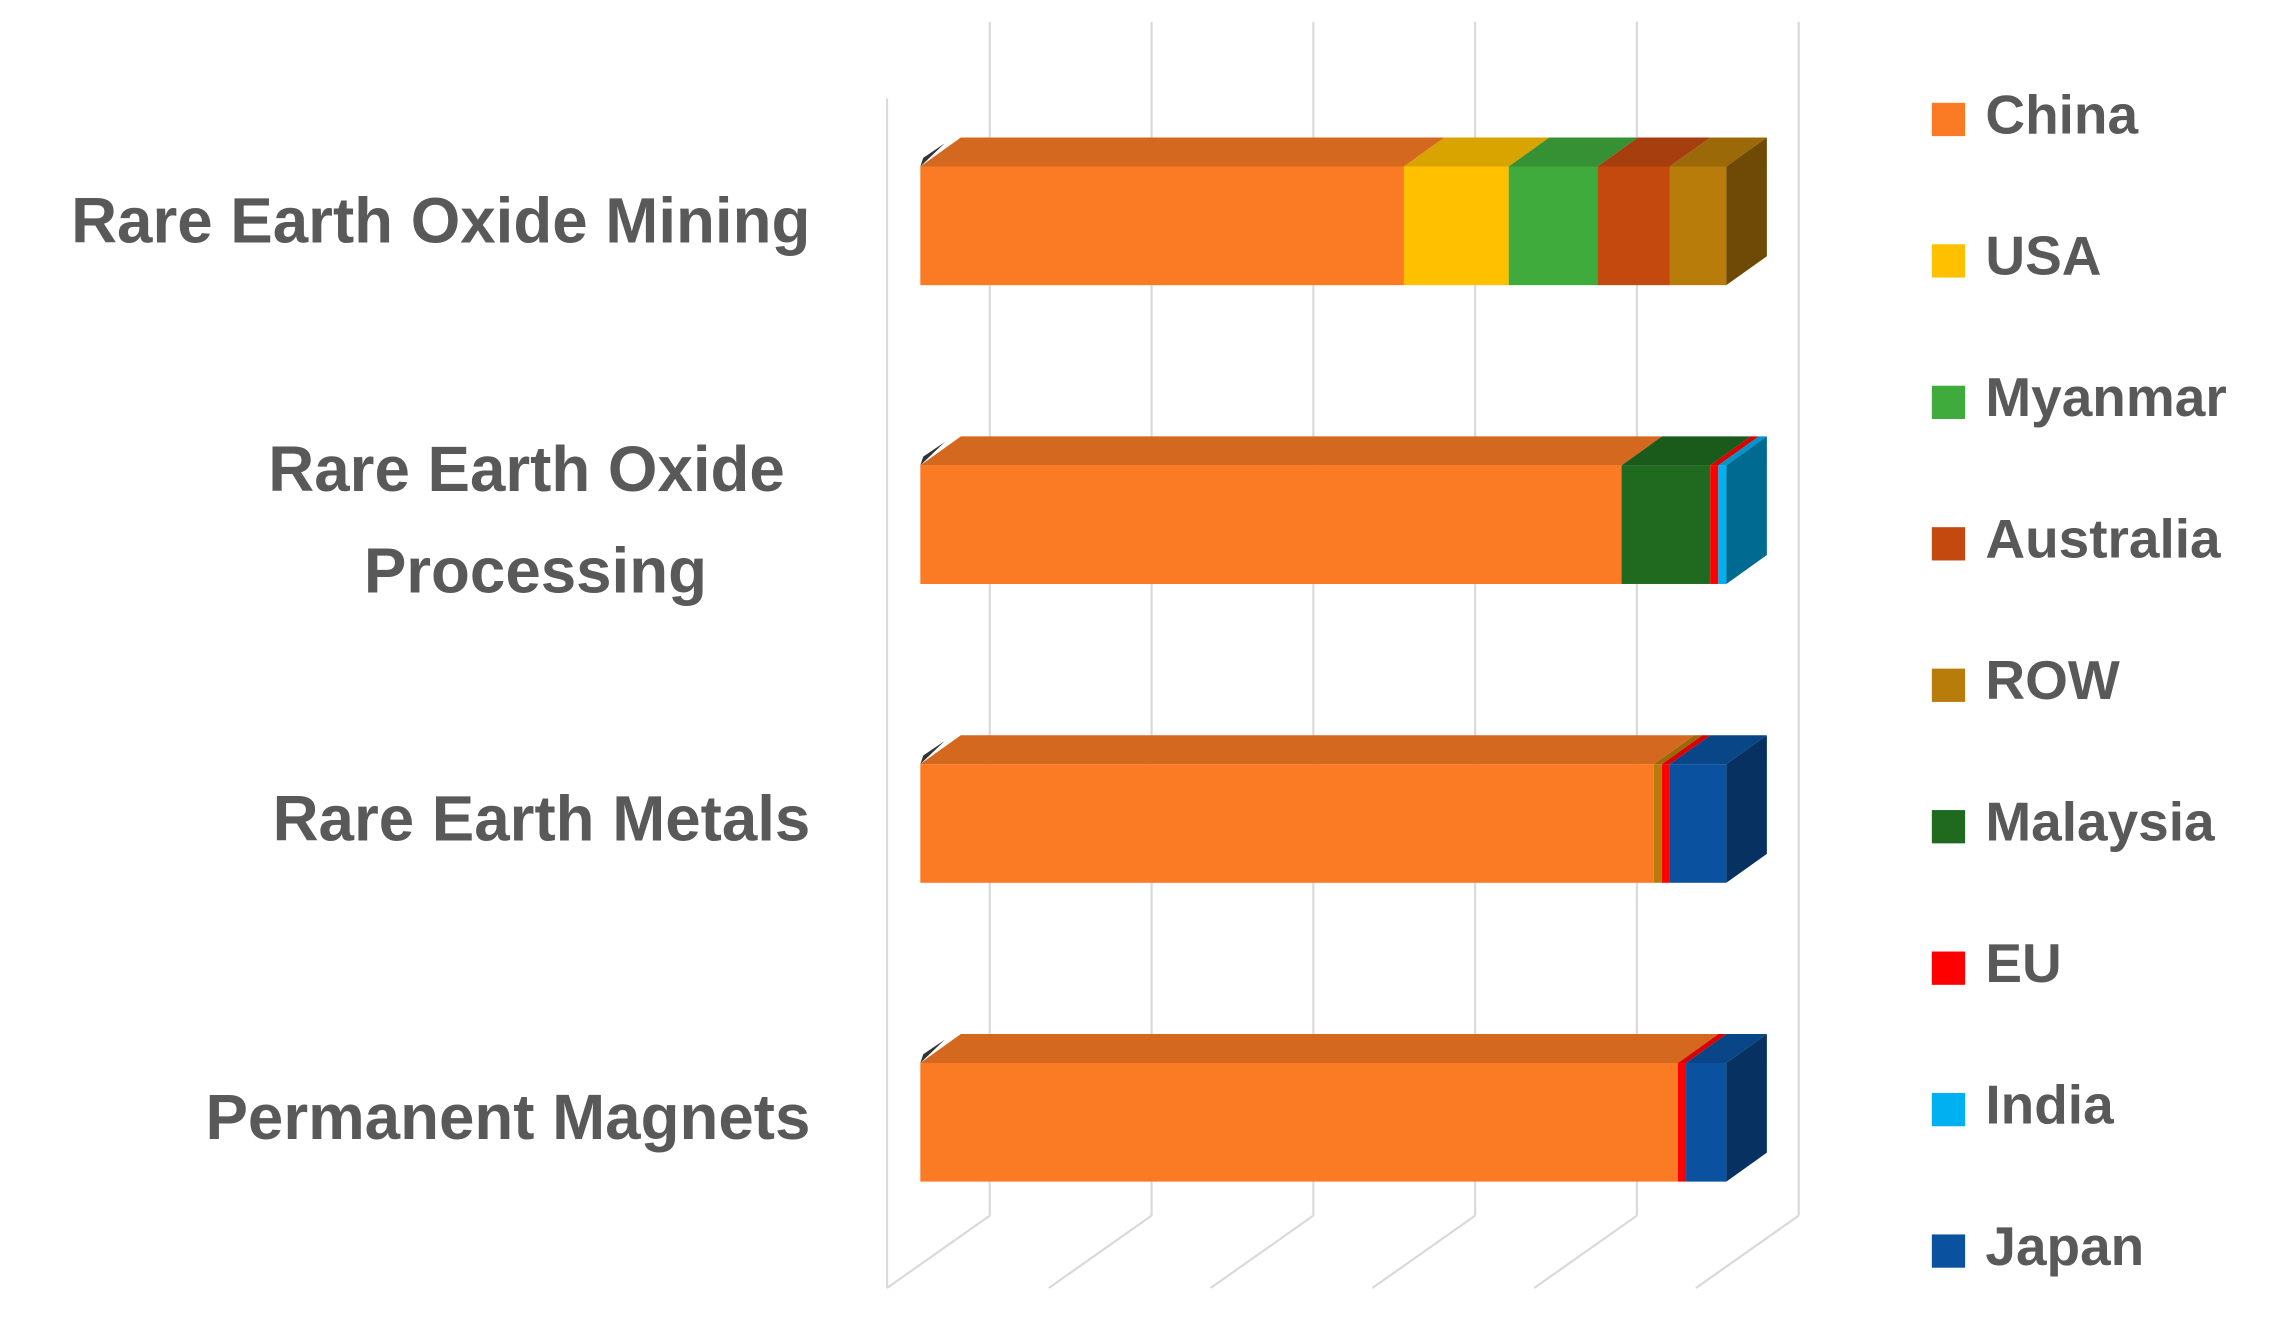  What do you see at coordinates (440, 221) in the screenshot?
I see `category-label: Rare Earth Oxide Mining` at bounding box center [440, 221].